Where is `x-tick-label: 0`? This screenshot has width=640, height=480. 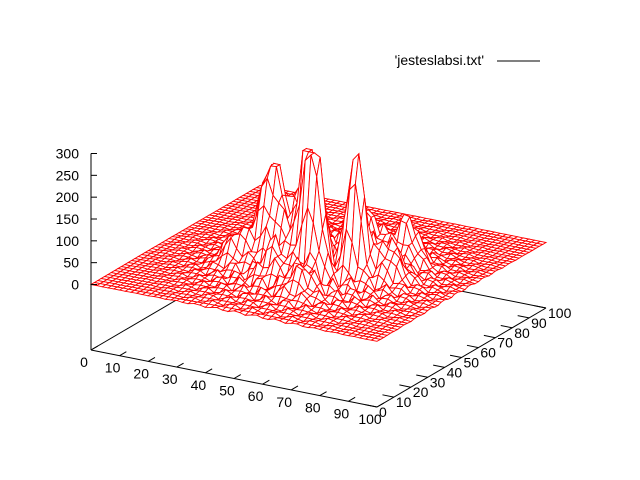
x-tick-label: 0 is located at coordinates (84, 362).